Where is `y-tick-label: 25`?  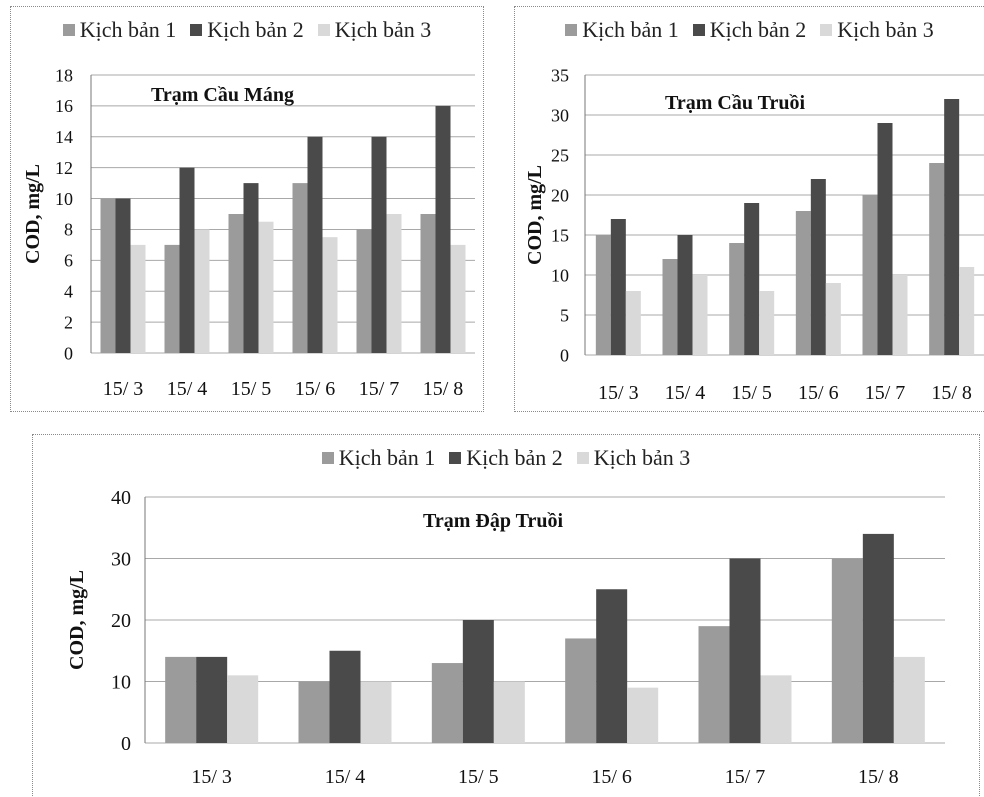 y-tick-label: 25 is located at coordinates (560, 155).